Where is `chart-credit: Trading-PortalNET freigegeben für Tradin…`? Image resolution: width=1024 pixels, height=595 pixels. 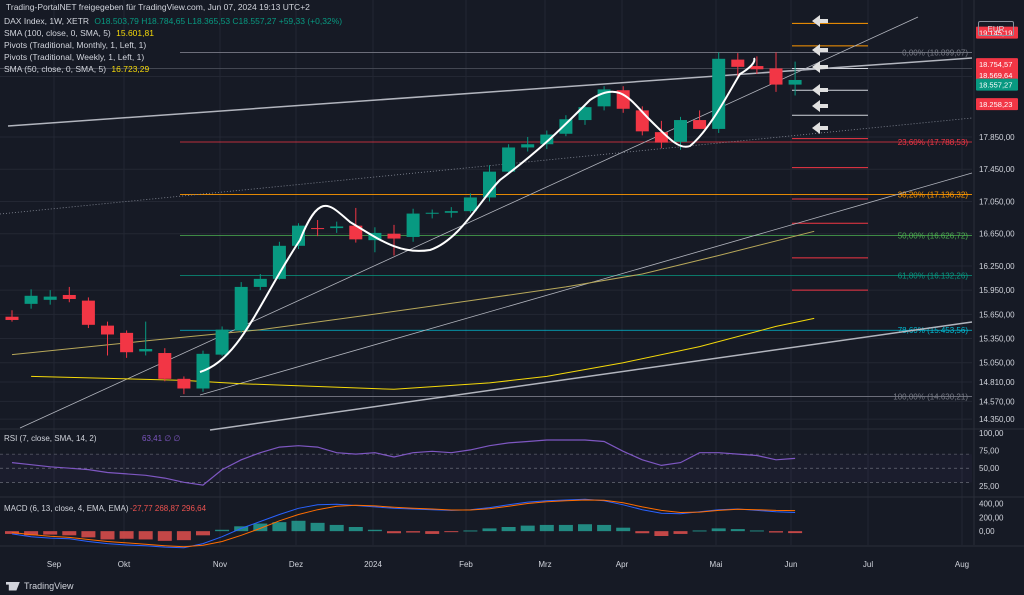 chart-credit: Trading-PortalNET freigegeben für Tradin… is located at coordinates (158, 7).